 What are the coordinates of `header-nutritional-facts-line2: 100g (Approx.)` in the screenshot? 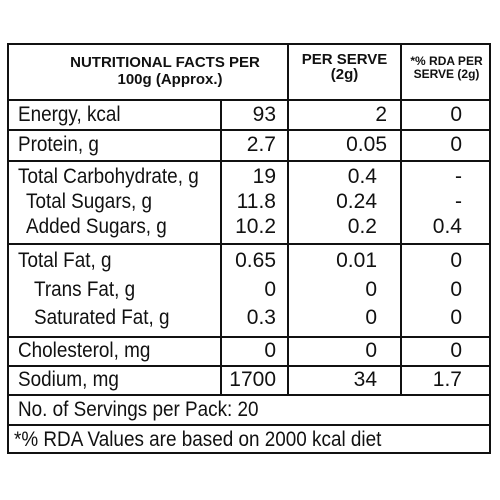 It's located at (170, 79).